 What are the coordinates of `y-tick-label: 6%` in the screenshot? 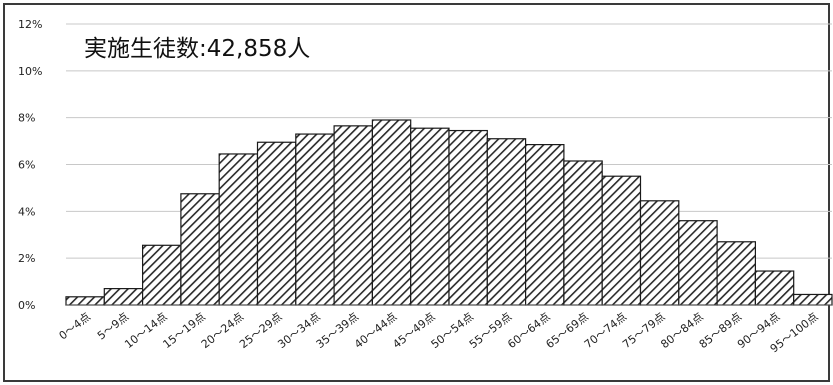 It's located at (26, 165).